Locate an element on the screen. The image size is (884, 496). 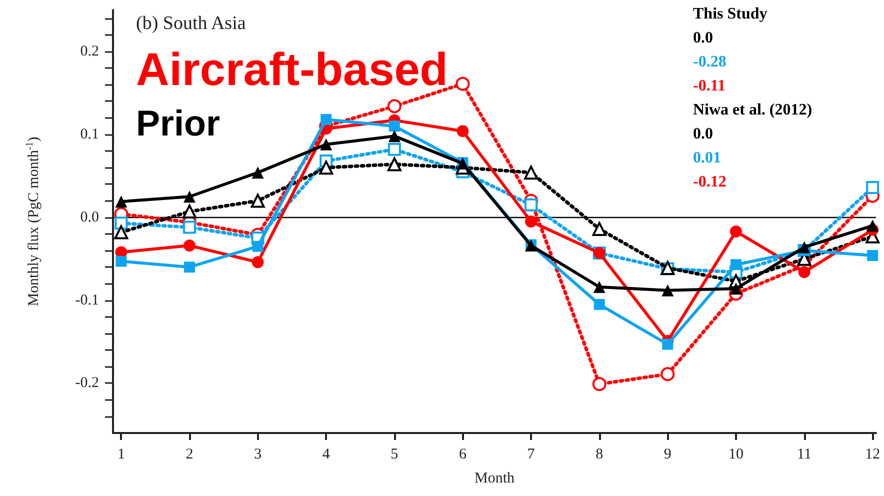
x-tick-label: 6 is located at coordinates (462, 454).